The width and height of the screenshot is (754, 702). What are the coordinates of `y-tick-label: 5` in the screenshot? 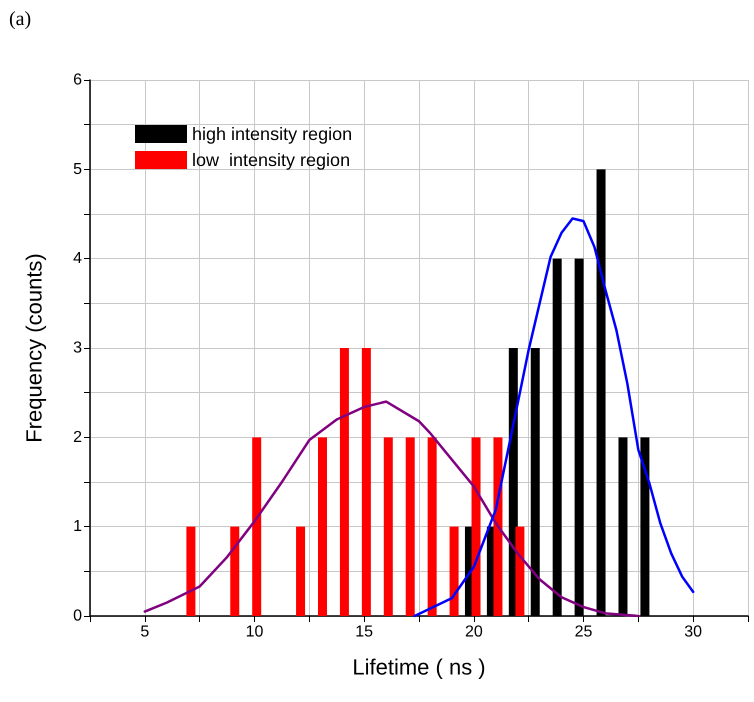 It's located at (77, 169).